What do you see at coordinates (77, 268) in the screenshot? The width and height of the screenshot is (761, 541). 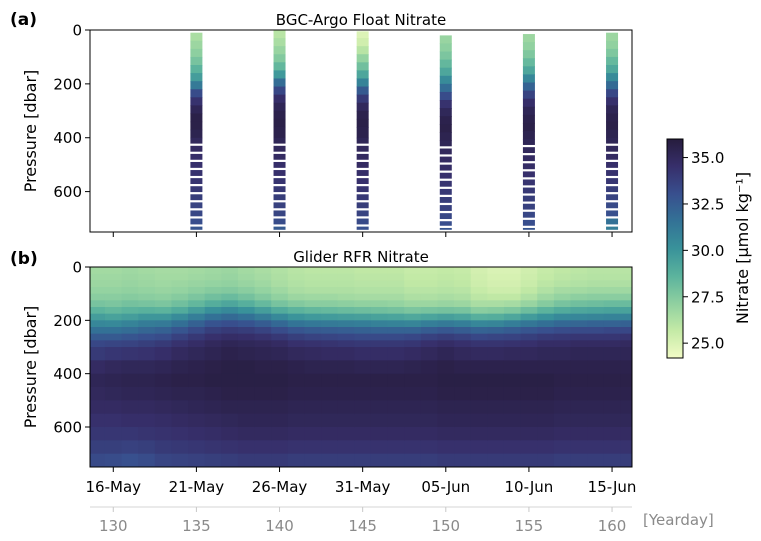 I see `panel-b-ytick-label: 0` at bounding box center [77, 268].